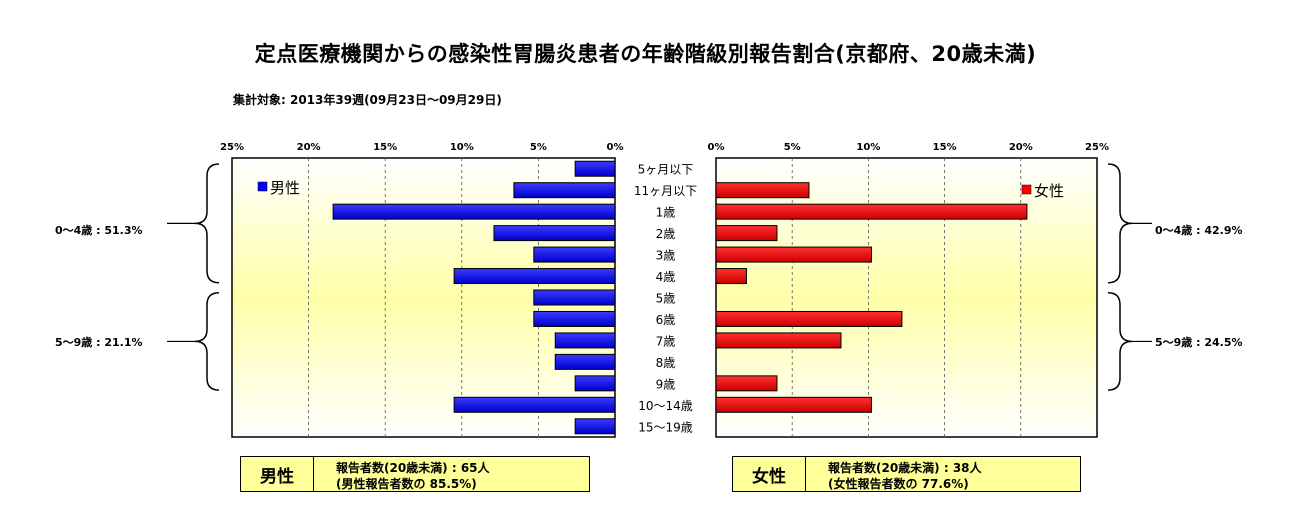  Describe the element at coordinates (385, 147) in the screenshot. I see `left-x-tick-label: 15%` at that location.